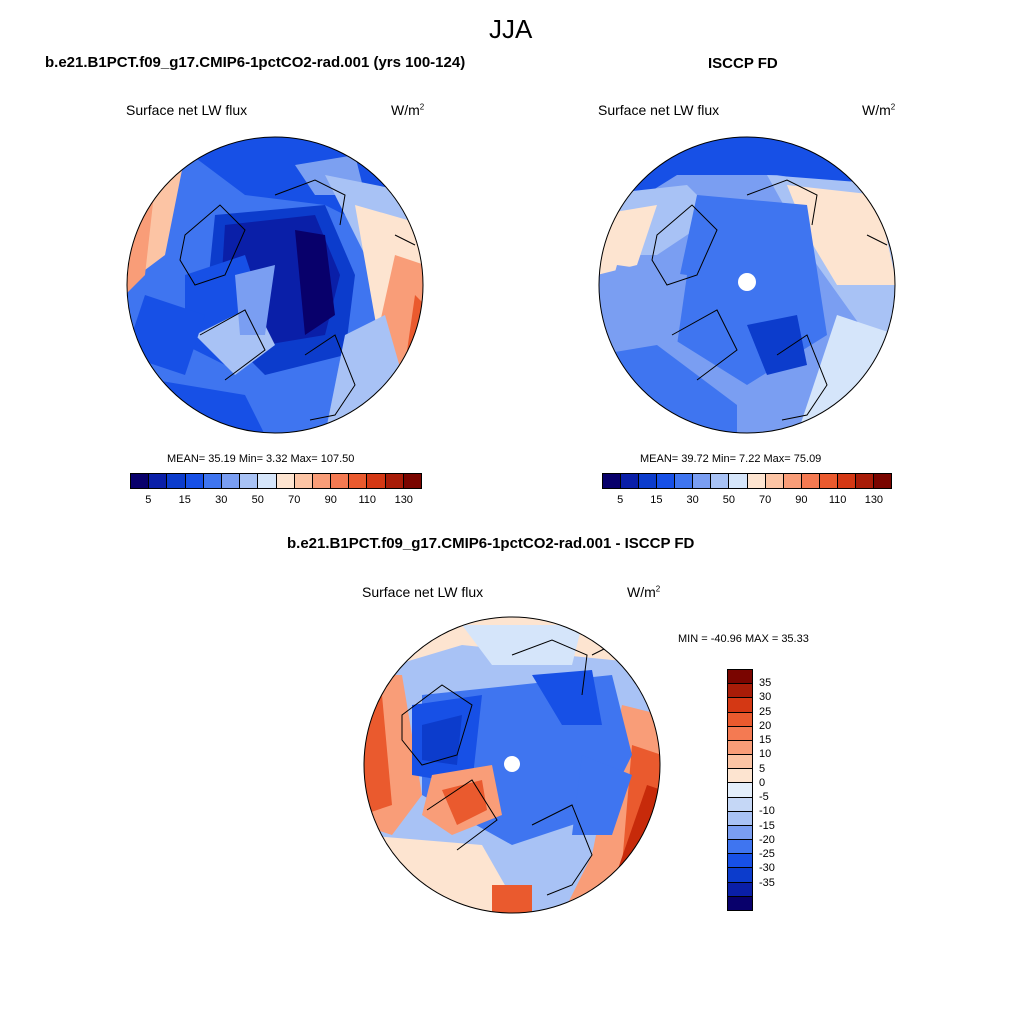  I want to click on obs-colorbar, so click(747, 481).